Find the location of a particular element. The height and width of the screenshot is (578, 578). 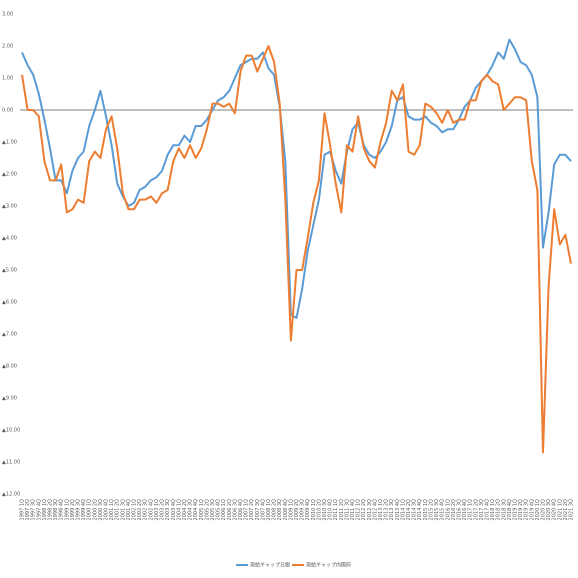

x-tick-label: 2017 4Q is located at coordinates (487, 509).